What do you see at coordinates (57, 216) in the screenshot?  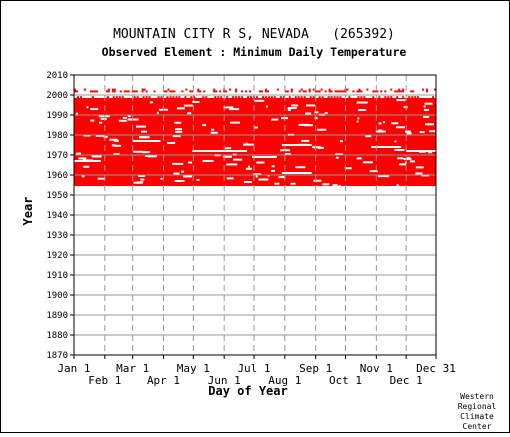 I see `y-tick-label: 1940` at bounding box center [57, 216].